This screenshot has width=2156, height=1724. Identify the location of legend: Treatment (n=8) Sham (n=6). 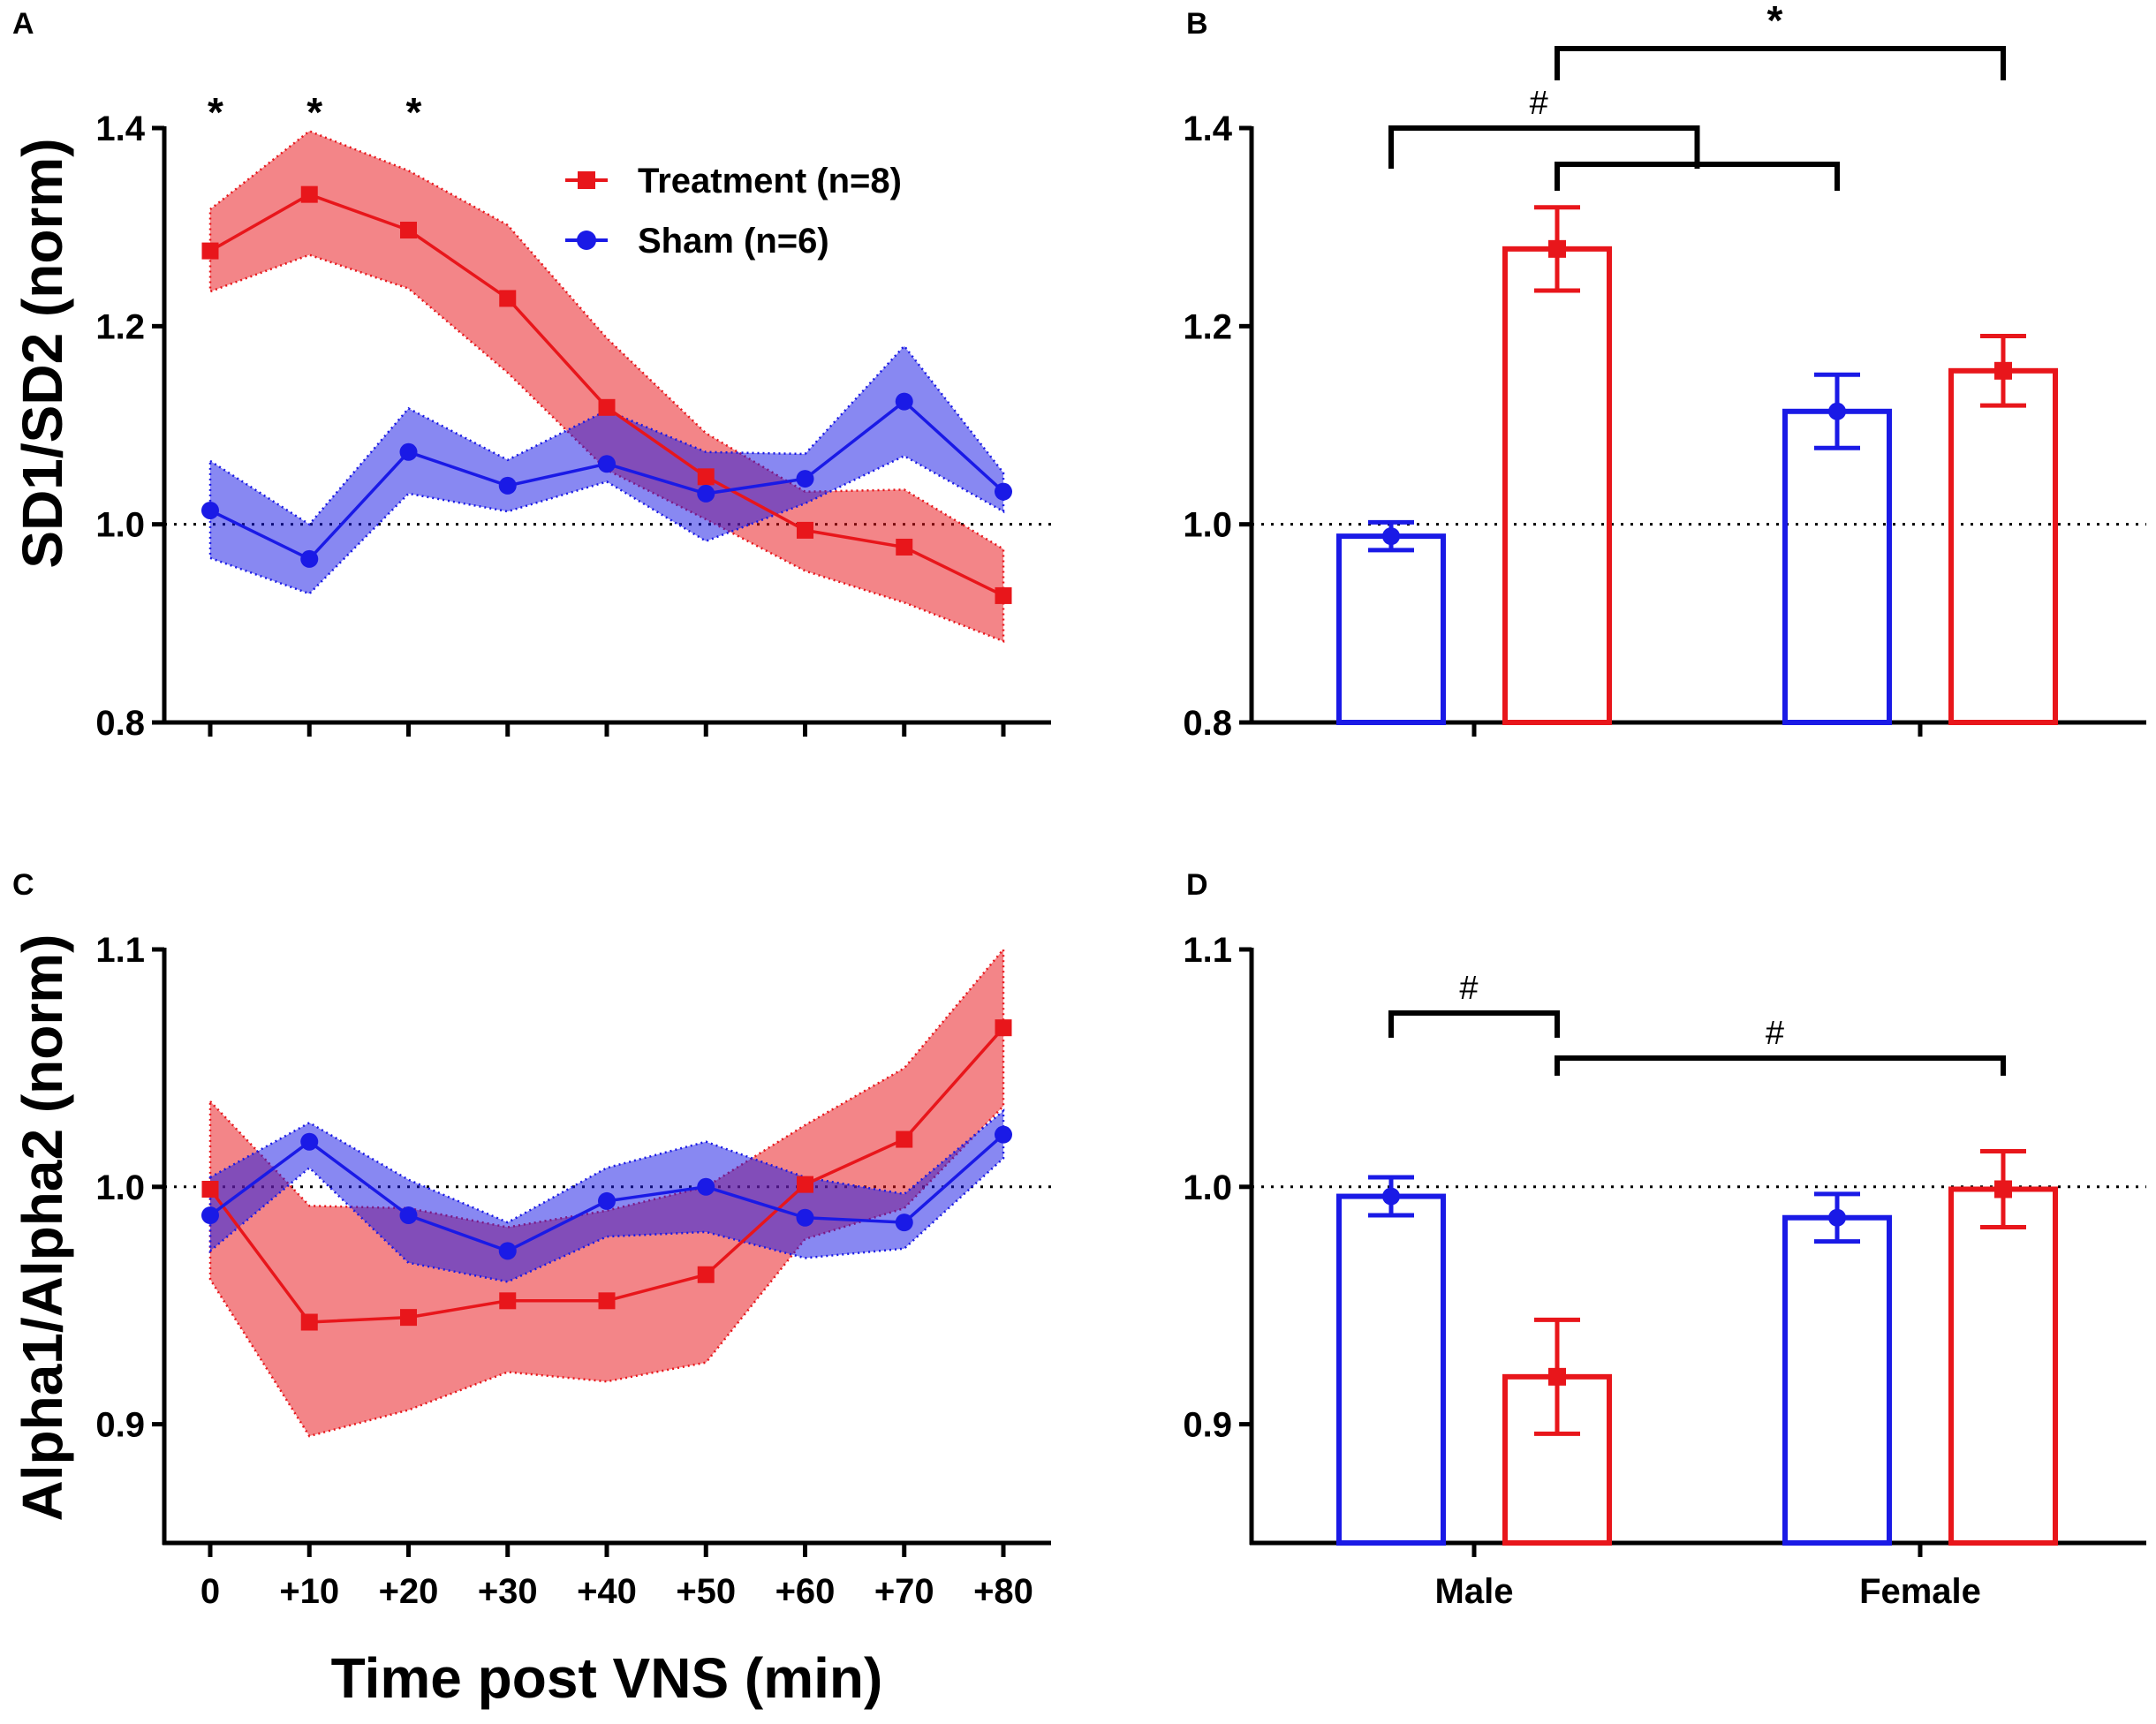
(733, 211).